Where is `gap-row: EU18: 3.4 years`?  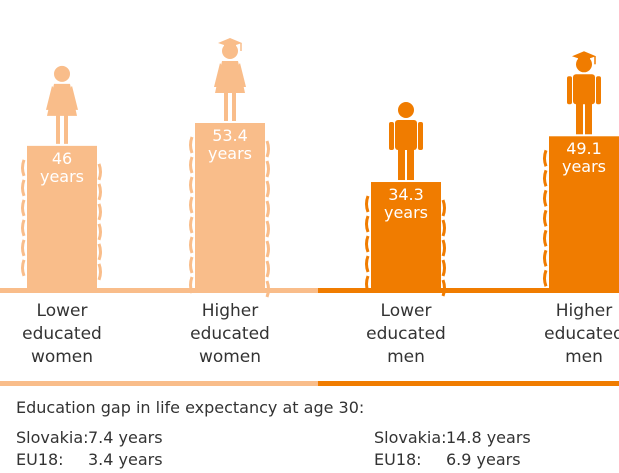
gap-row: EU18: 3.4 years is located at coordinates (89, 460).